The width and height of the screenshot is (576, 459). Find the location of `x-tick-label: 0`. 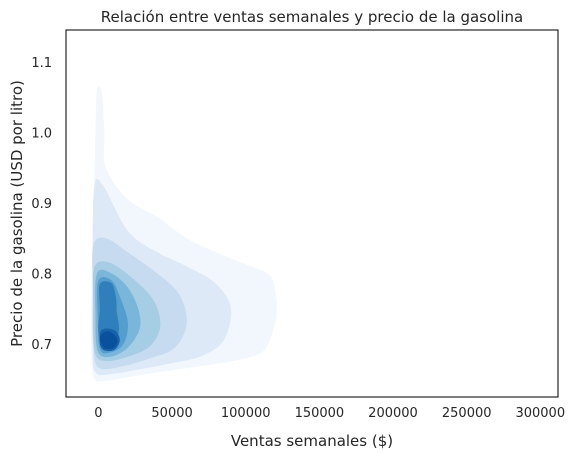

x-tick-label: 0 is located at coordinates (98, 413).